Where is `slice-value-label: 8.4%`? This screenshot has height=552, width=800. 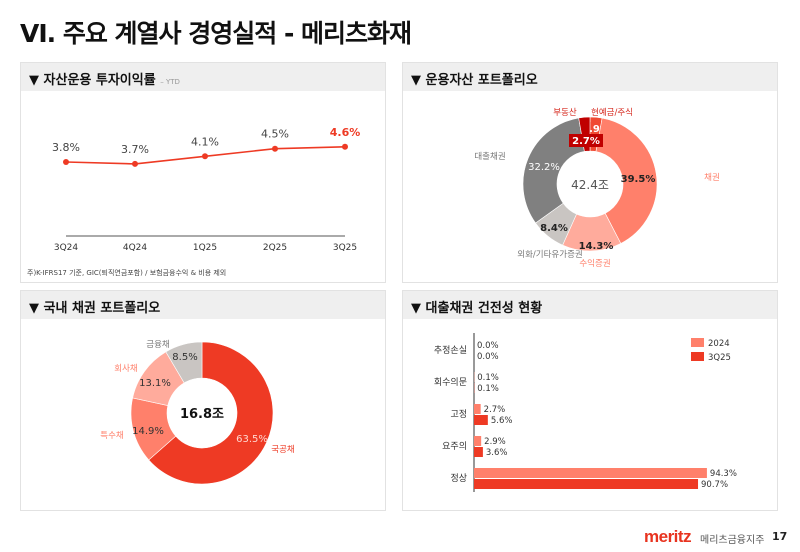 slice-value-label: 8.4% is located at coordinates (554, 228).